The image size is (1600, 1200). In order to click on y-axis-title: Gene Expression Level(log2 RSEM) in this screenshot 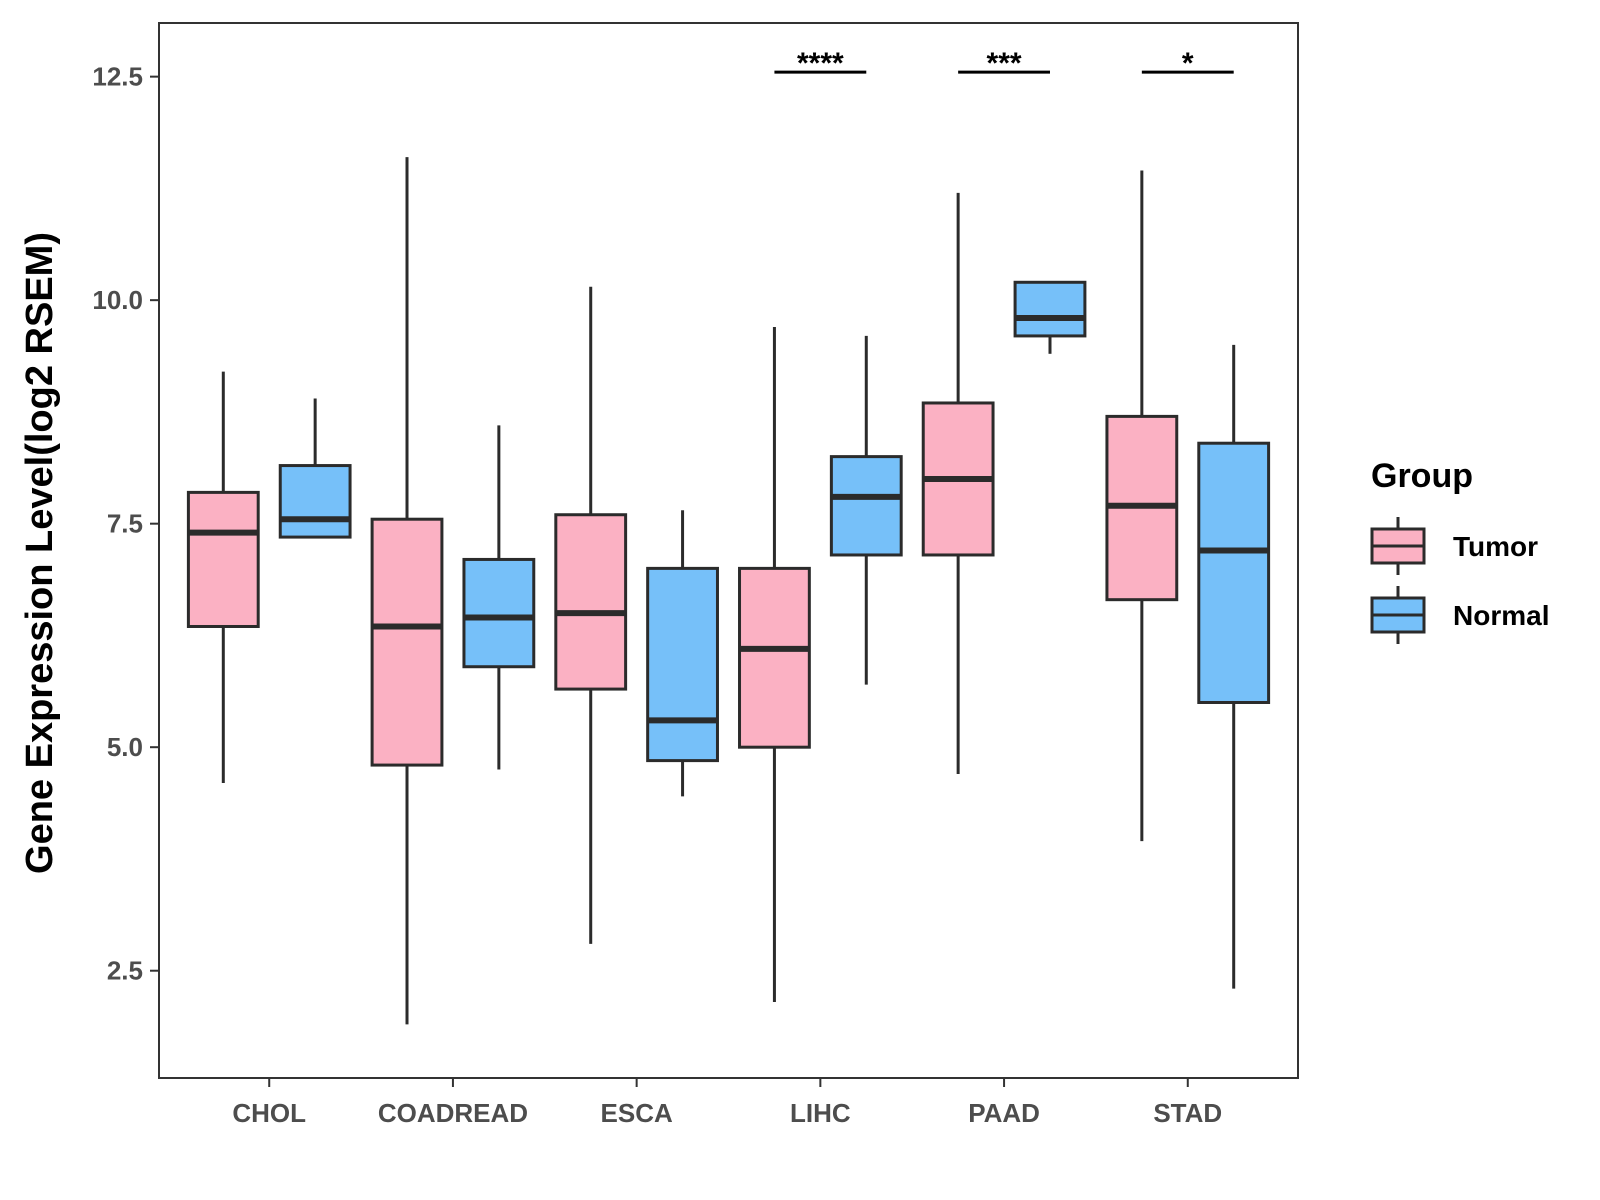, I will do `click(40, 553)`.